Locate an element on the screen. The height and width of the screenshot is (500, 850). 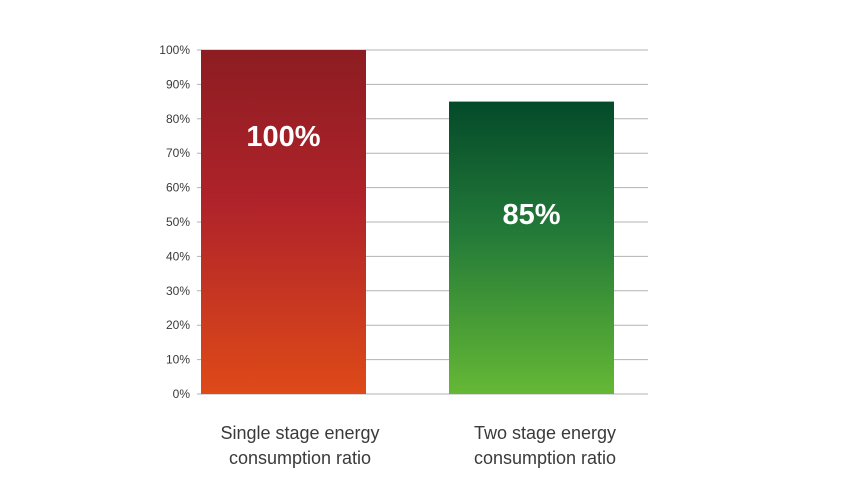
category-label-1-line-2: consumption ratio is located at coordinates (300, 458).